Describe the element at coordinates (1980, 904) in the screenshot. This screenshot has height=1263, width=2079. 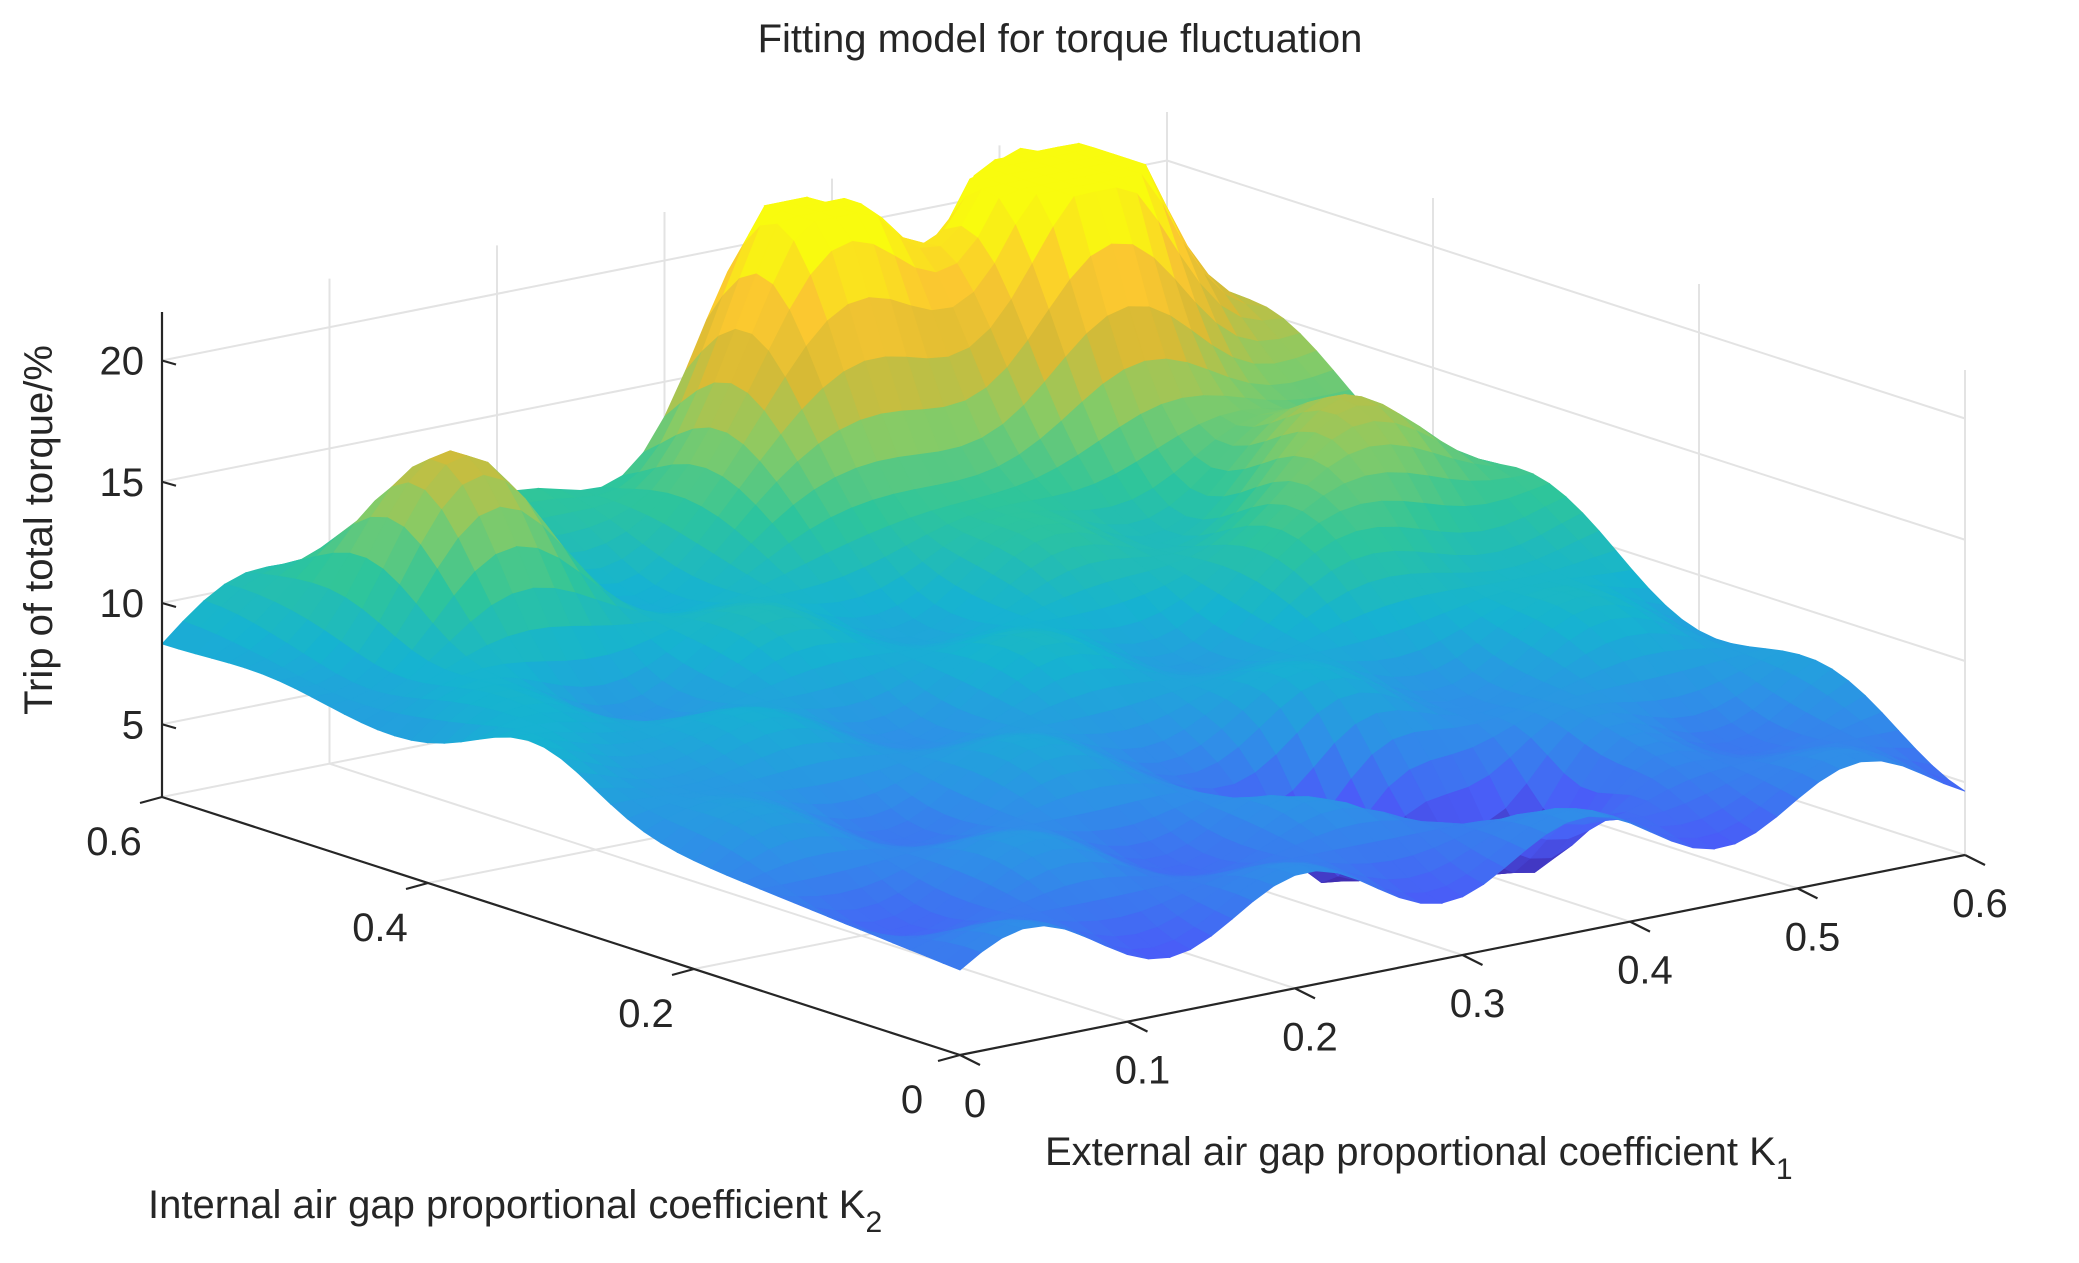
I see `x-tick-label: 0.6` at that location.